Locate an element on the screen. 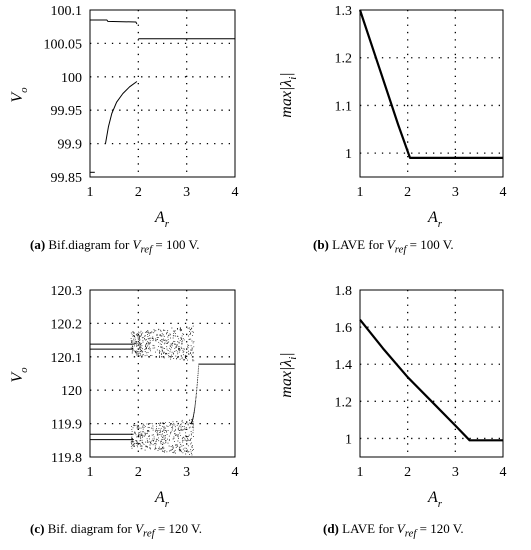 Image resolution: width=531 pixels, height=550 pixels. y-axis-label: Vo is located at coordinates (19, 95).